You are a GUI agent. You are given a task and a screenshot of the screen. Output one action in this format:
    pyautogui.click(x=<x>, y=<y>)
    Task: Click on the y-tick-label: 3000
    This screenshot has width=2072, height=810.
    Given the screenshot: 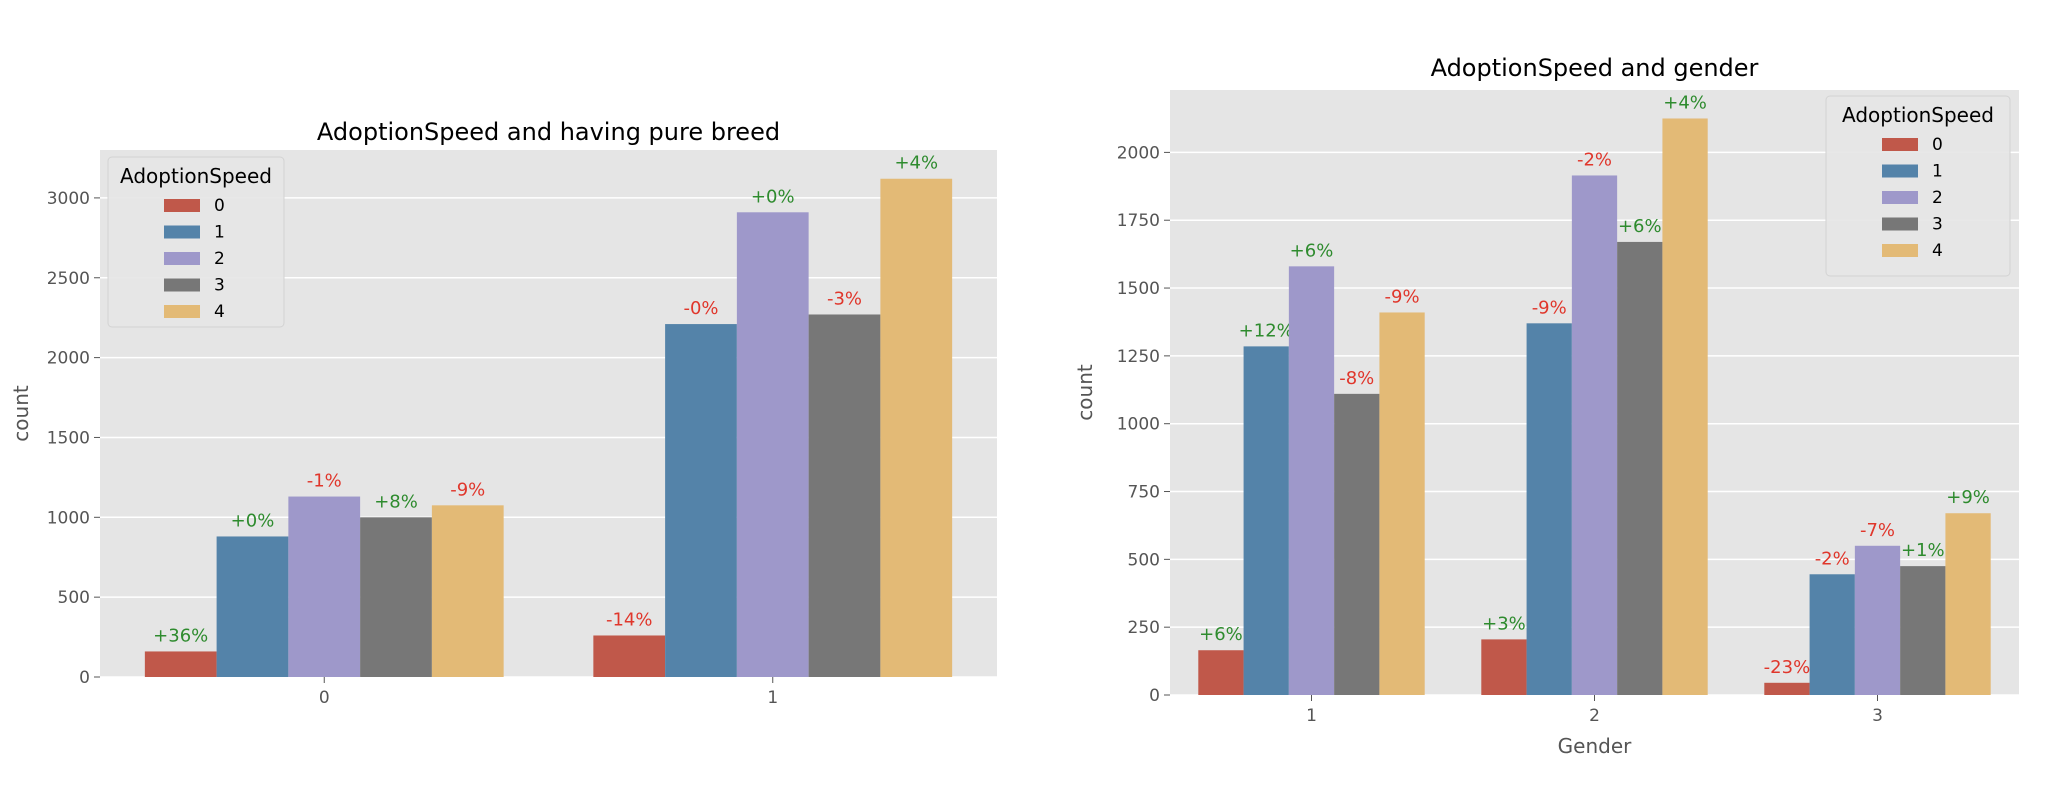 What is the action you would take?
    pyautogui.click(x=68, y=199)
    